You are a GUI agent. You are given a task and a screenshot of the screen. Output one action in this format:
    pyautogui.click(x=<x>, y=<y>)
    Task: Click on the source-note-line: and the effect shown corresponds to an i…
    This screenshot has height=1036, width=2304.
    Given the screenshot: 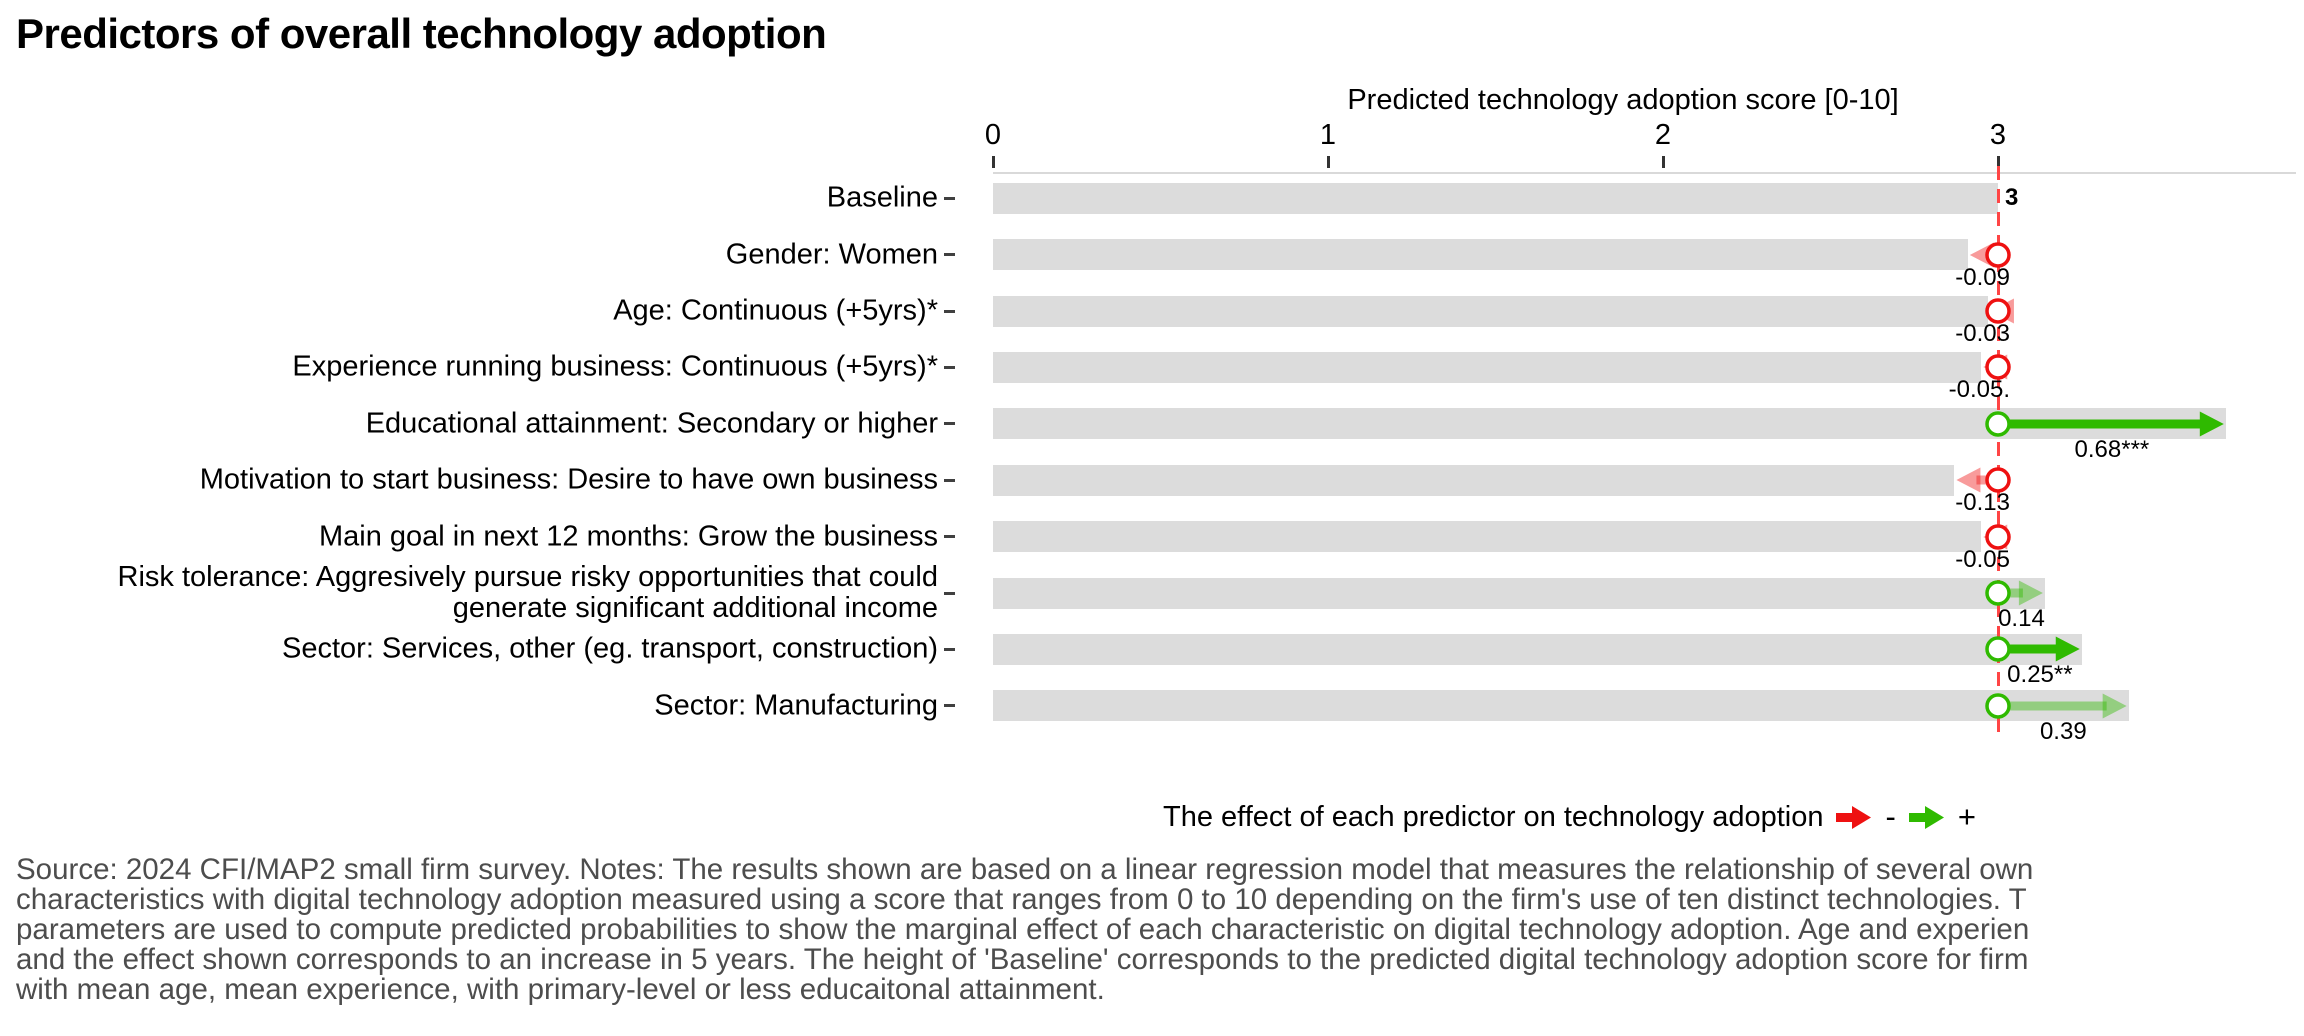 What is the action you would take?
    pyautogui.click(x=1022, y=959)
    